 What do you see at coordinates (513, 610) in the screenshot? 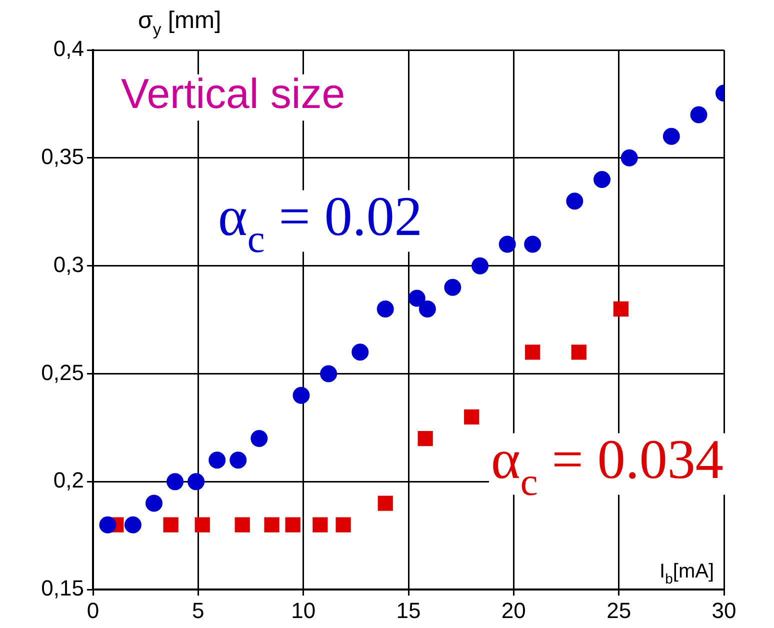
I see `x-tick-label: 20` at bounding box center [513, 610].